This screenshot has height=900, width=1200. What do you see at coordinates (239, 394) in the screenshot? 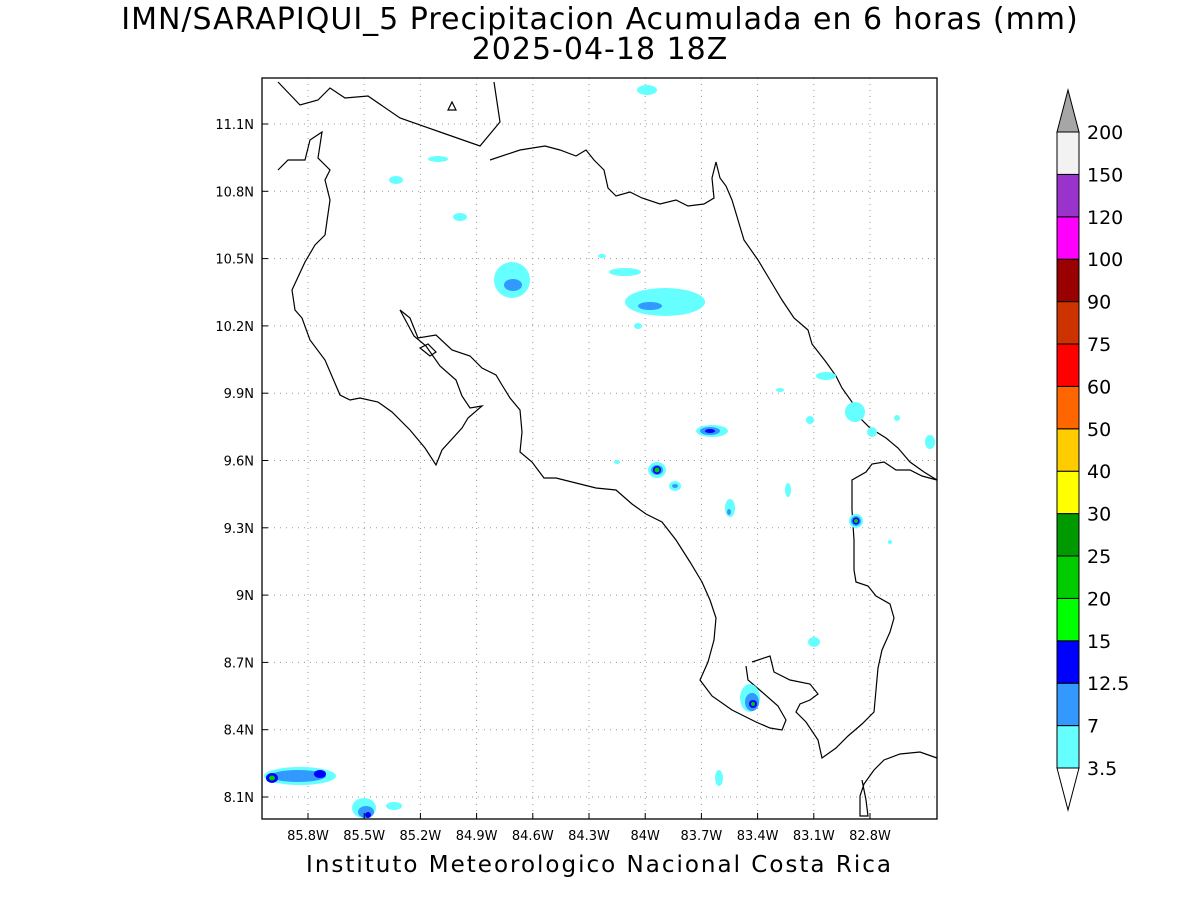
I see `y-tick-label: 9.9N` at bounding box center [239, 394].